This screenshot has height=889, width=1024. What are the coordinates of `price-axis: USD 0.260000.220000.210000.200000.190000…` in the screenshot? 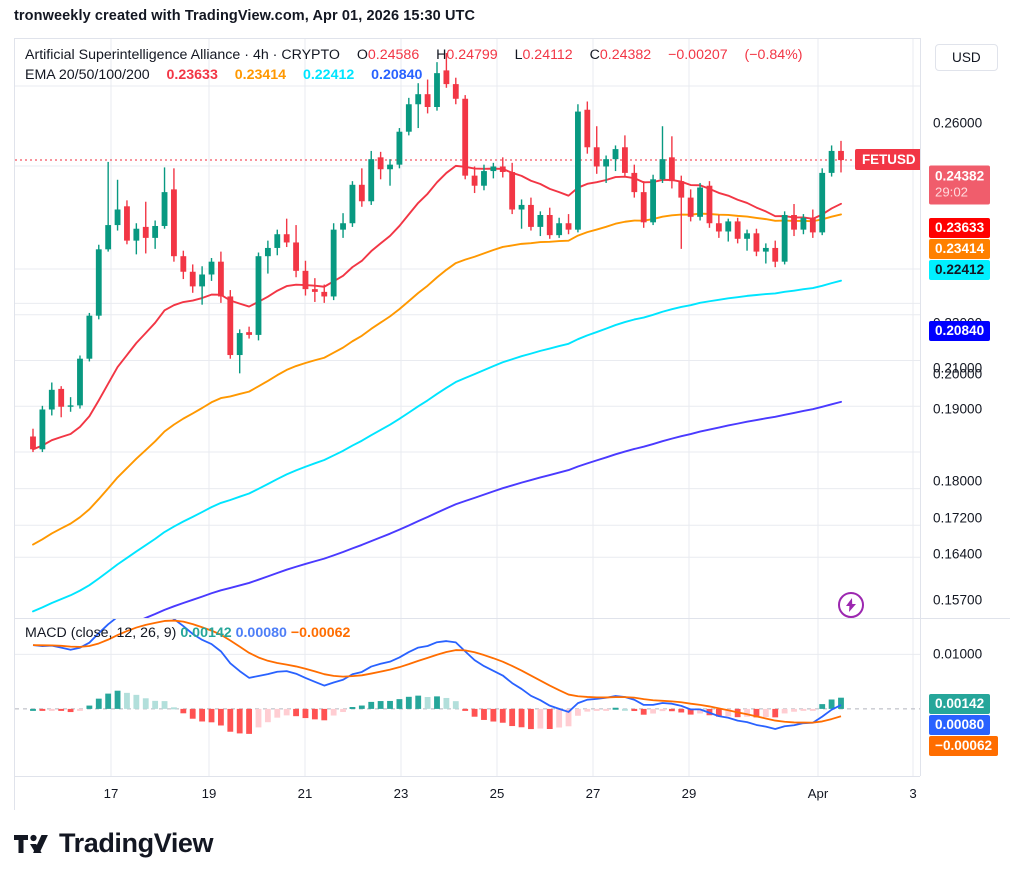 It's located at (965, 407).